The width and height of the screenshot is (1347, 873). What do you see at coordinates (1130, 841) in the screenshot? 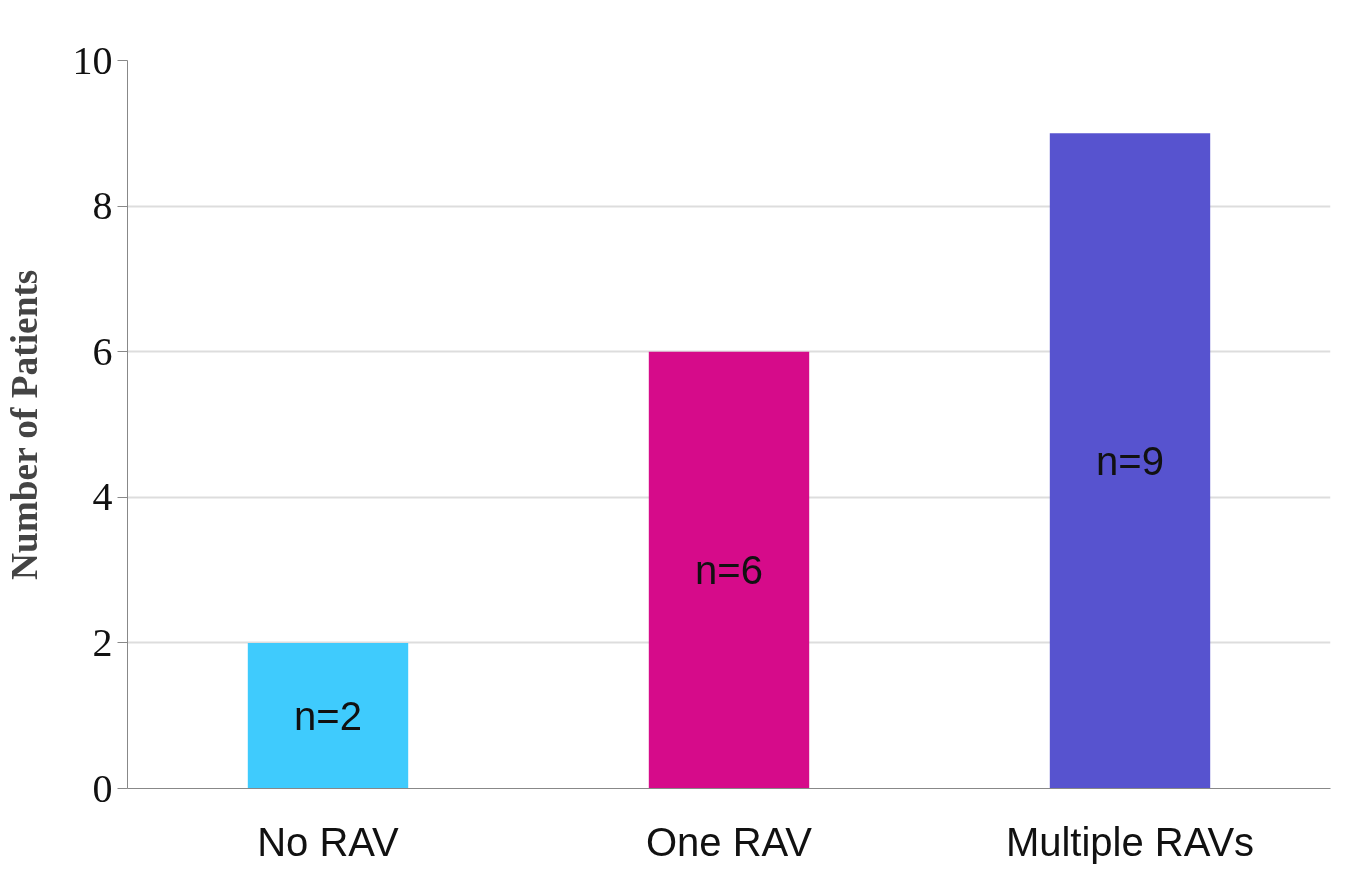
I see `x-tick-label: Multiple RAVs` at bounding box center [1130, 841].